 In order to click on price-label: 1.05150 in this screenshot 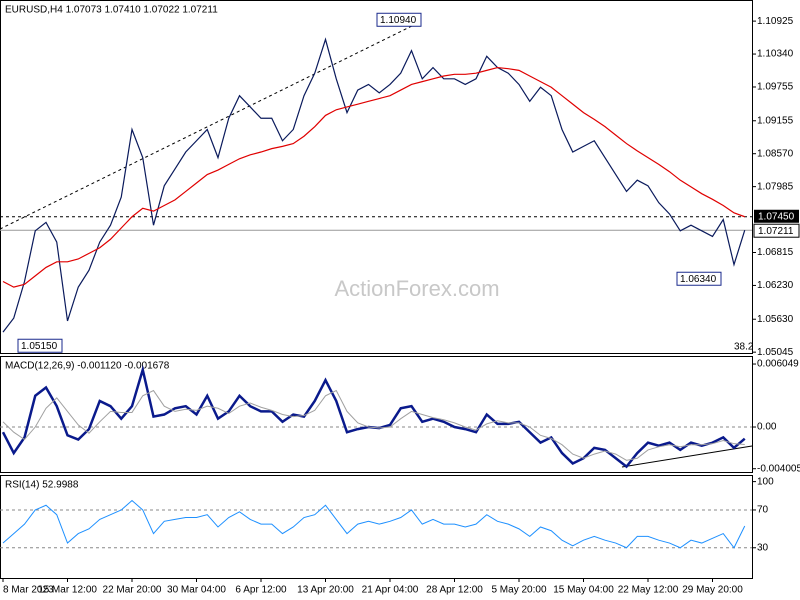, I will do `click(39, 346)`.